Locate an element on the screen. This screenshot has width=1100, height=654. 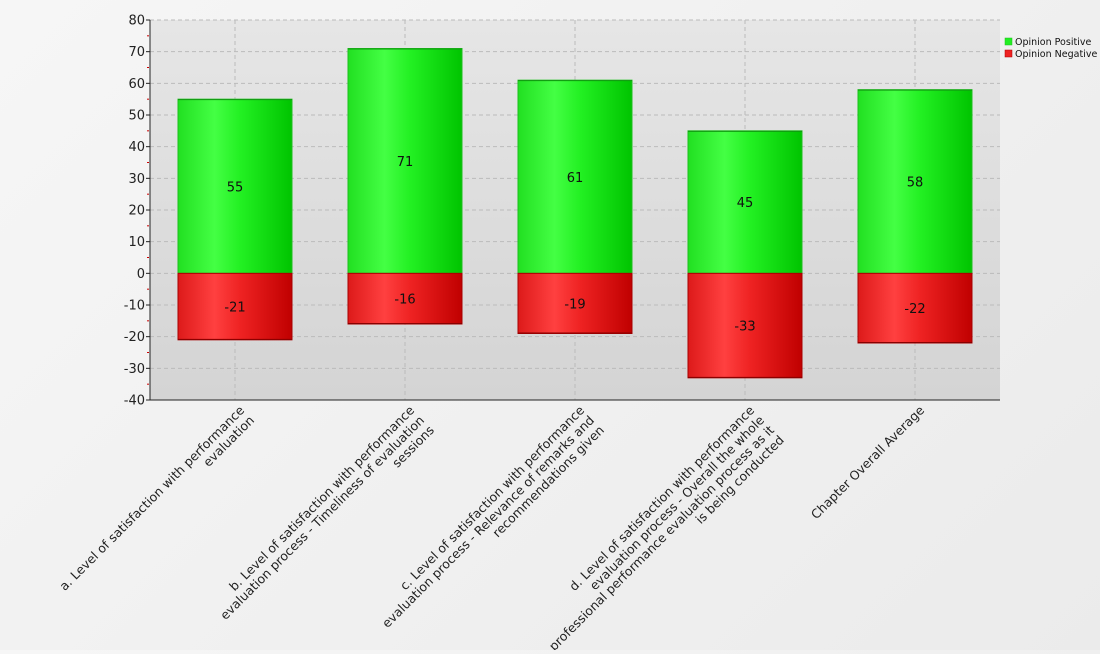
y-tick-label: -30 is located at coordinates (134, 369).